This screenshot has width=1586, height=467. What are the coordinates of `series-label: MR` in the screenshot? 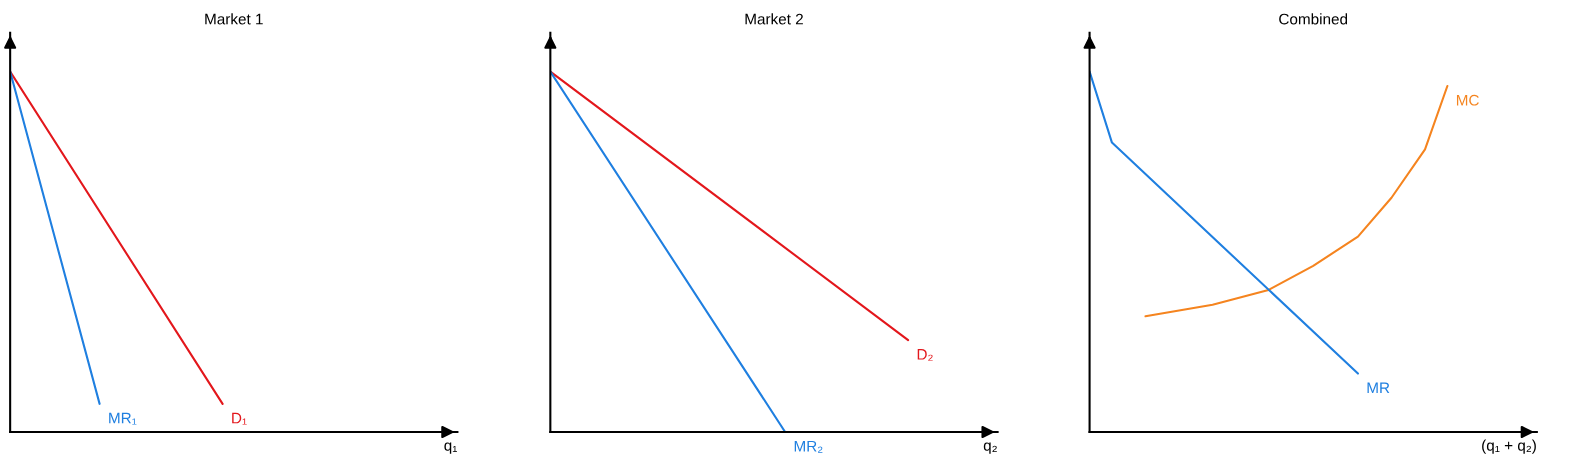 It's located at (1378, 388).